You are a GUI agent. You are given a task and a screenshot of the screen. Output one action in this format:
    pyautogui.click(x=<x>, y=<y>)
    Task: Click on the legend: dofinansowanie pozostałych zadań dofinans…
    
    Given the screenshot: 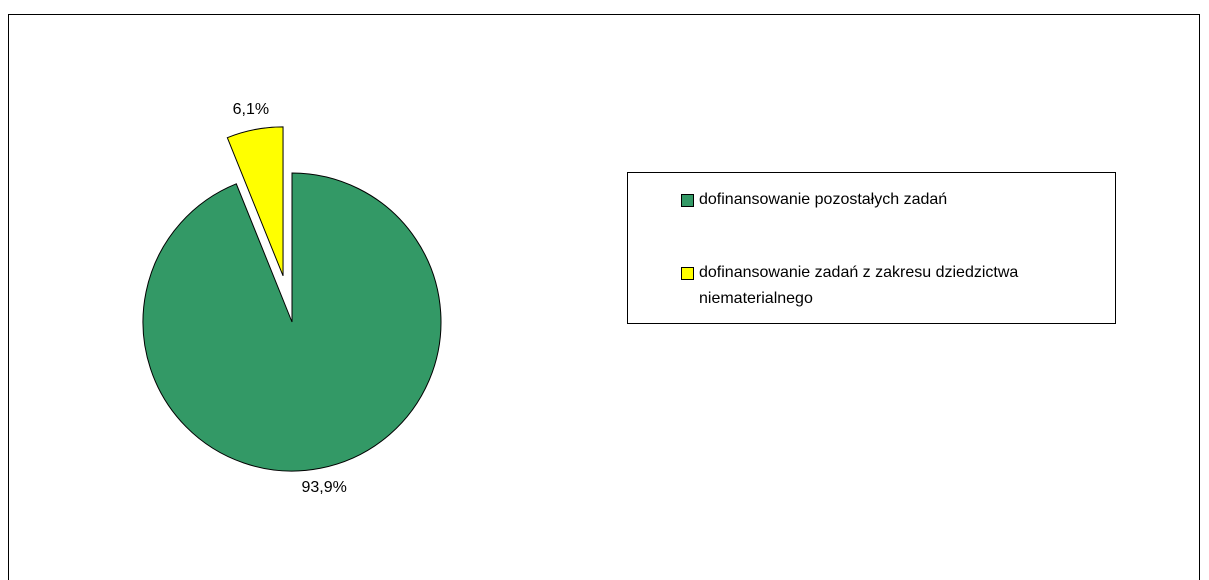 What is the action you would take?
    pyautogui.click(x=871, y=248)
    